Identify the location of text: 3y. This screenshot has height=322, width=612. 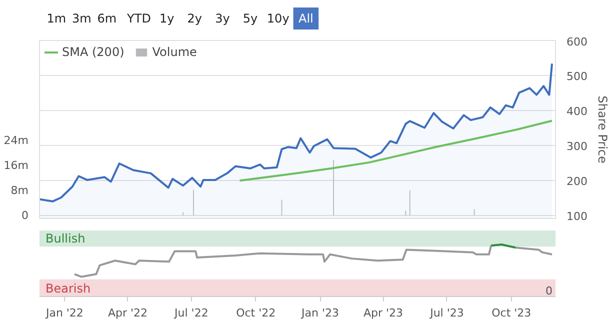
(222, 19).